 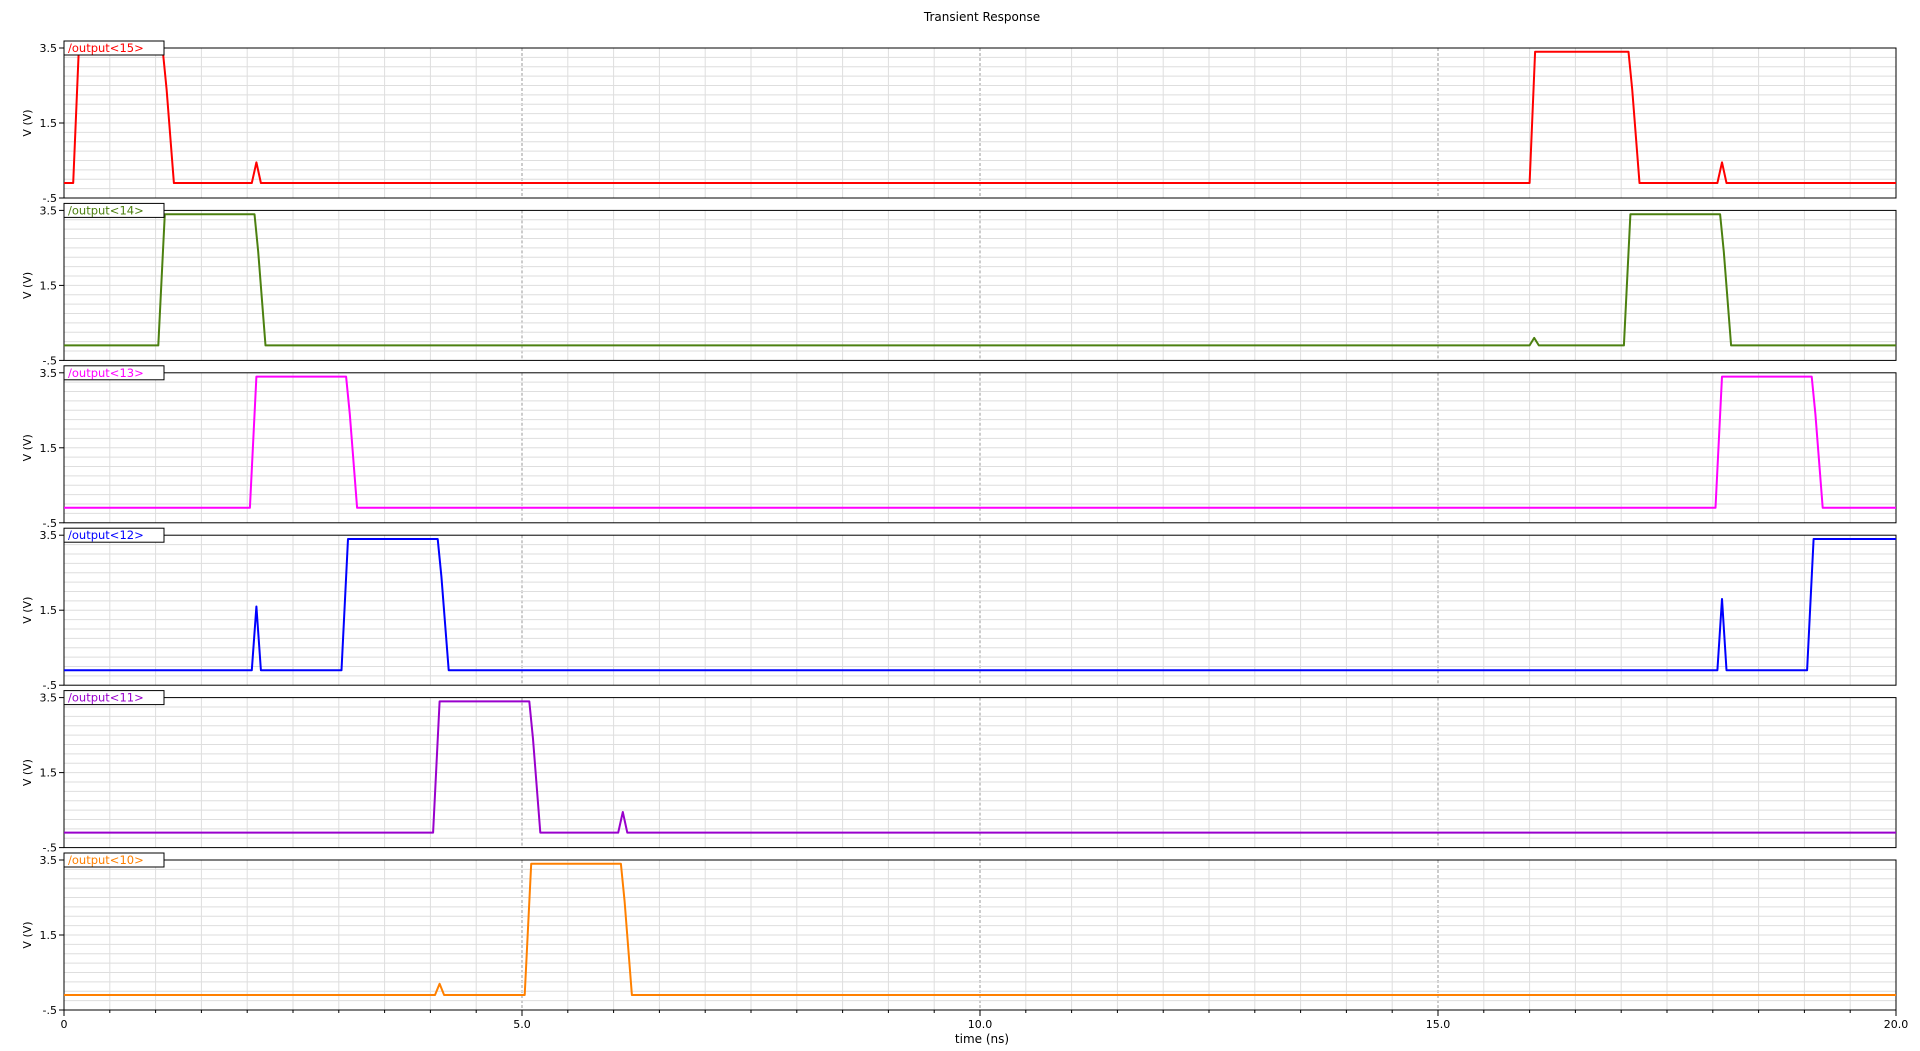 What do you see at coordinates (106, 373) in the screenshot?
I see `legend-label: /output<13>` at bounding box center [106, 373].